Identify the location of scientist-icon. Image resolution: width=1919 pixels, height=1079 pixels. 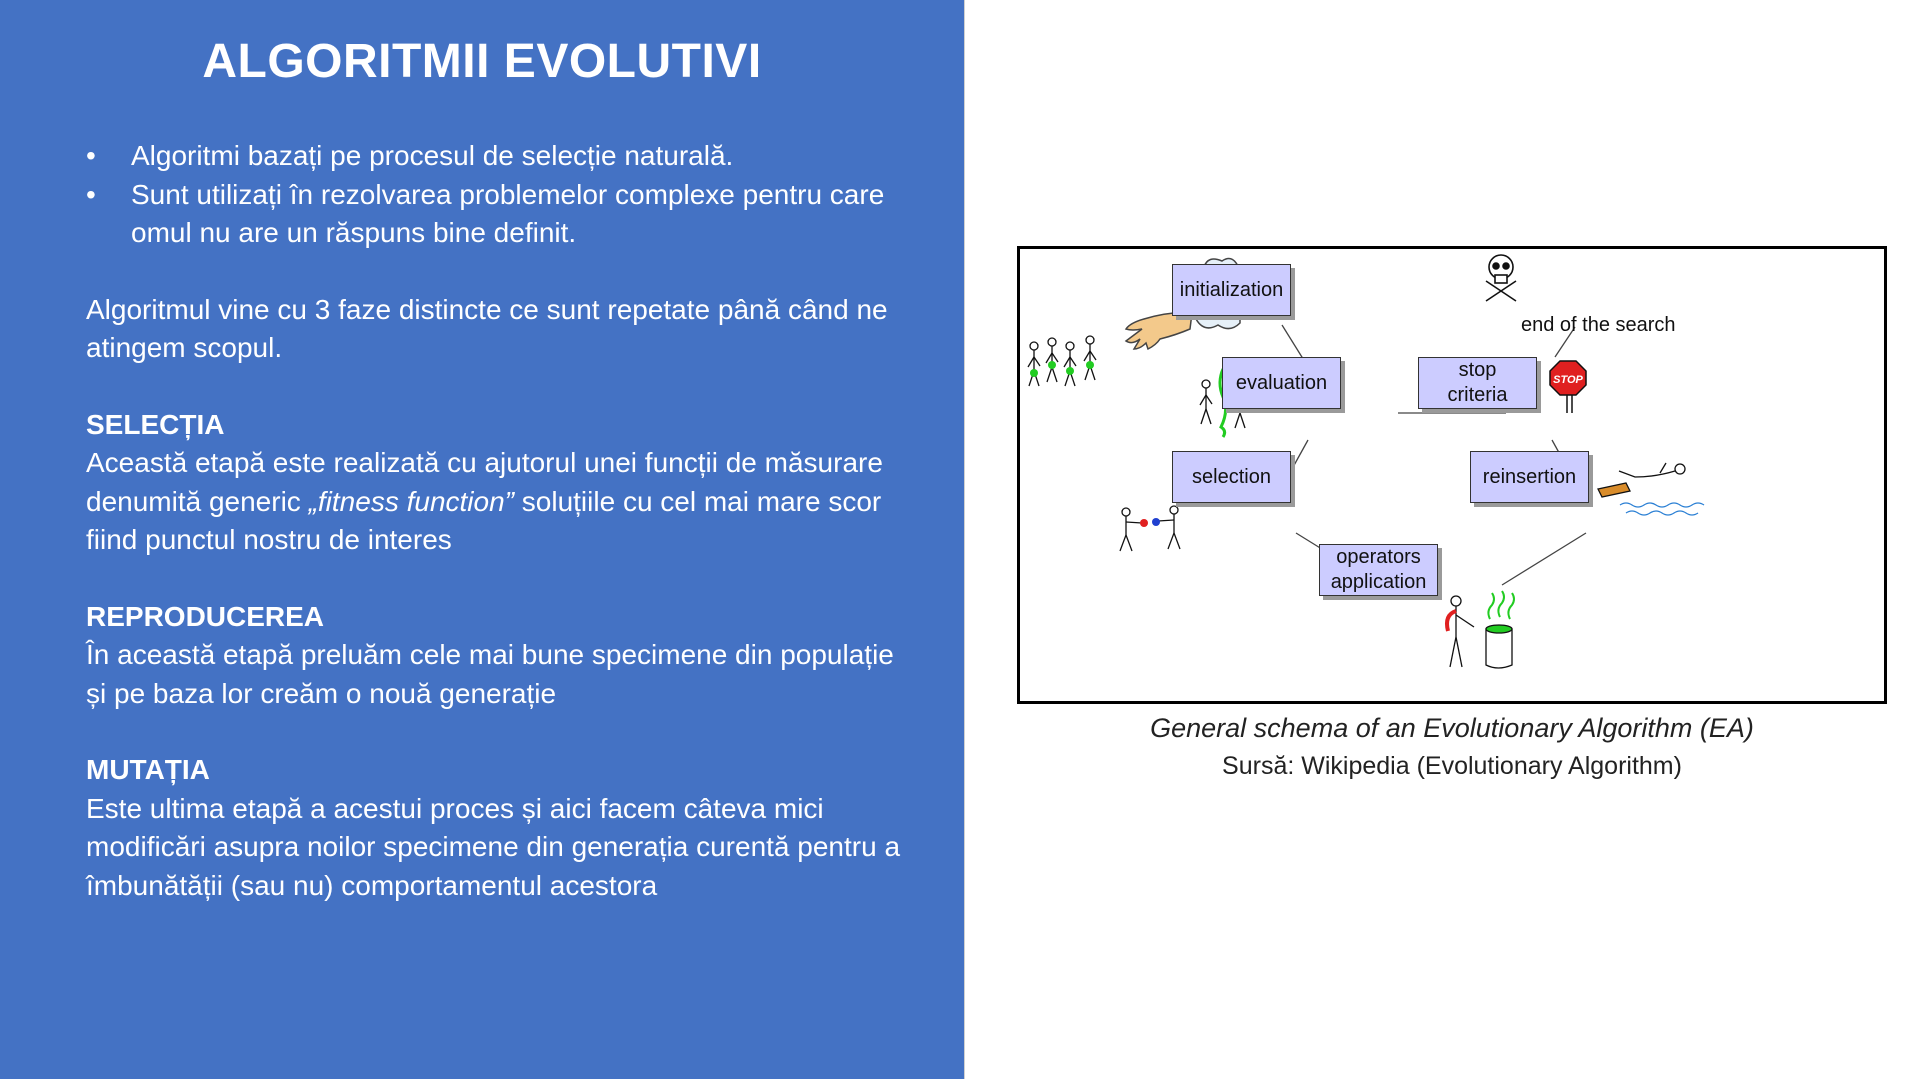
(1480, 629).